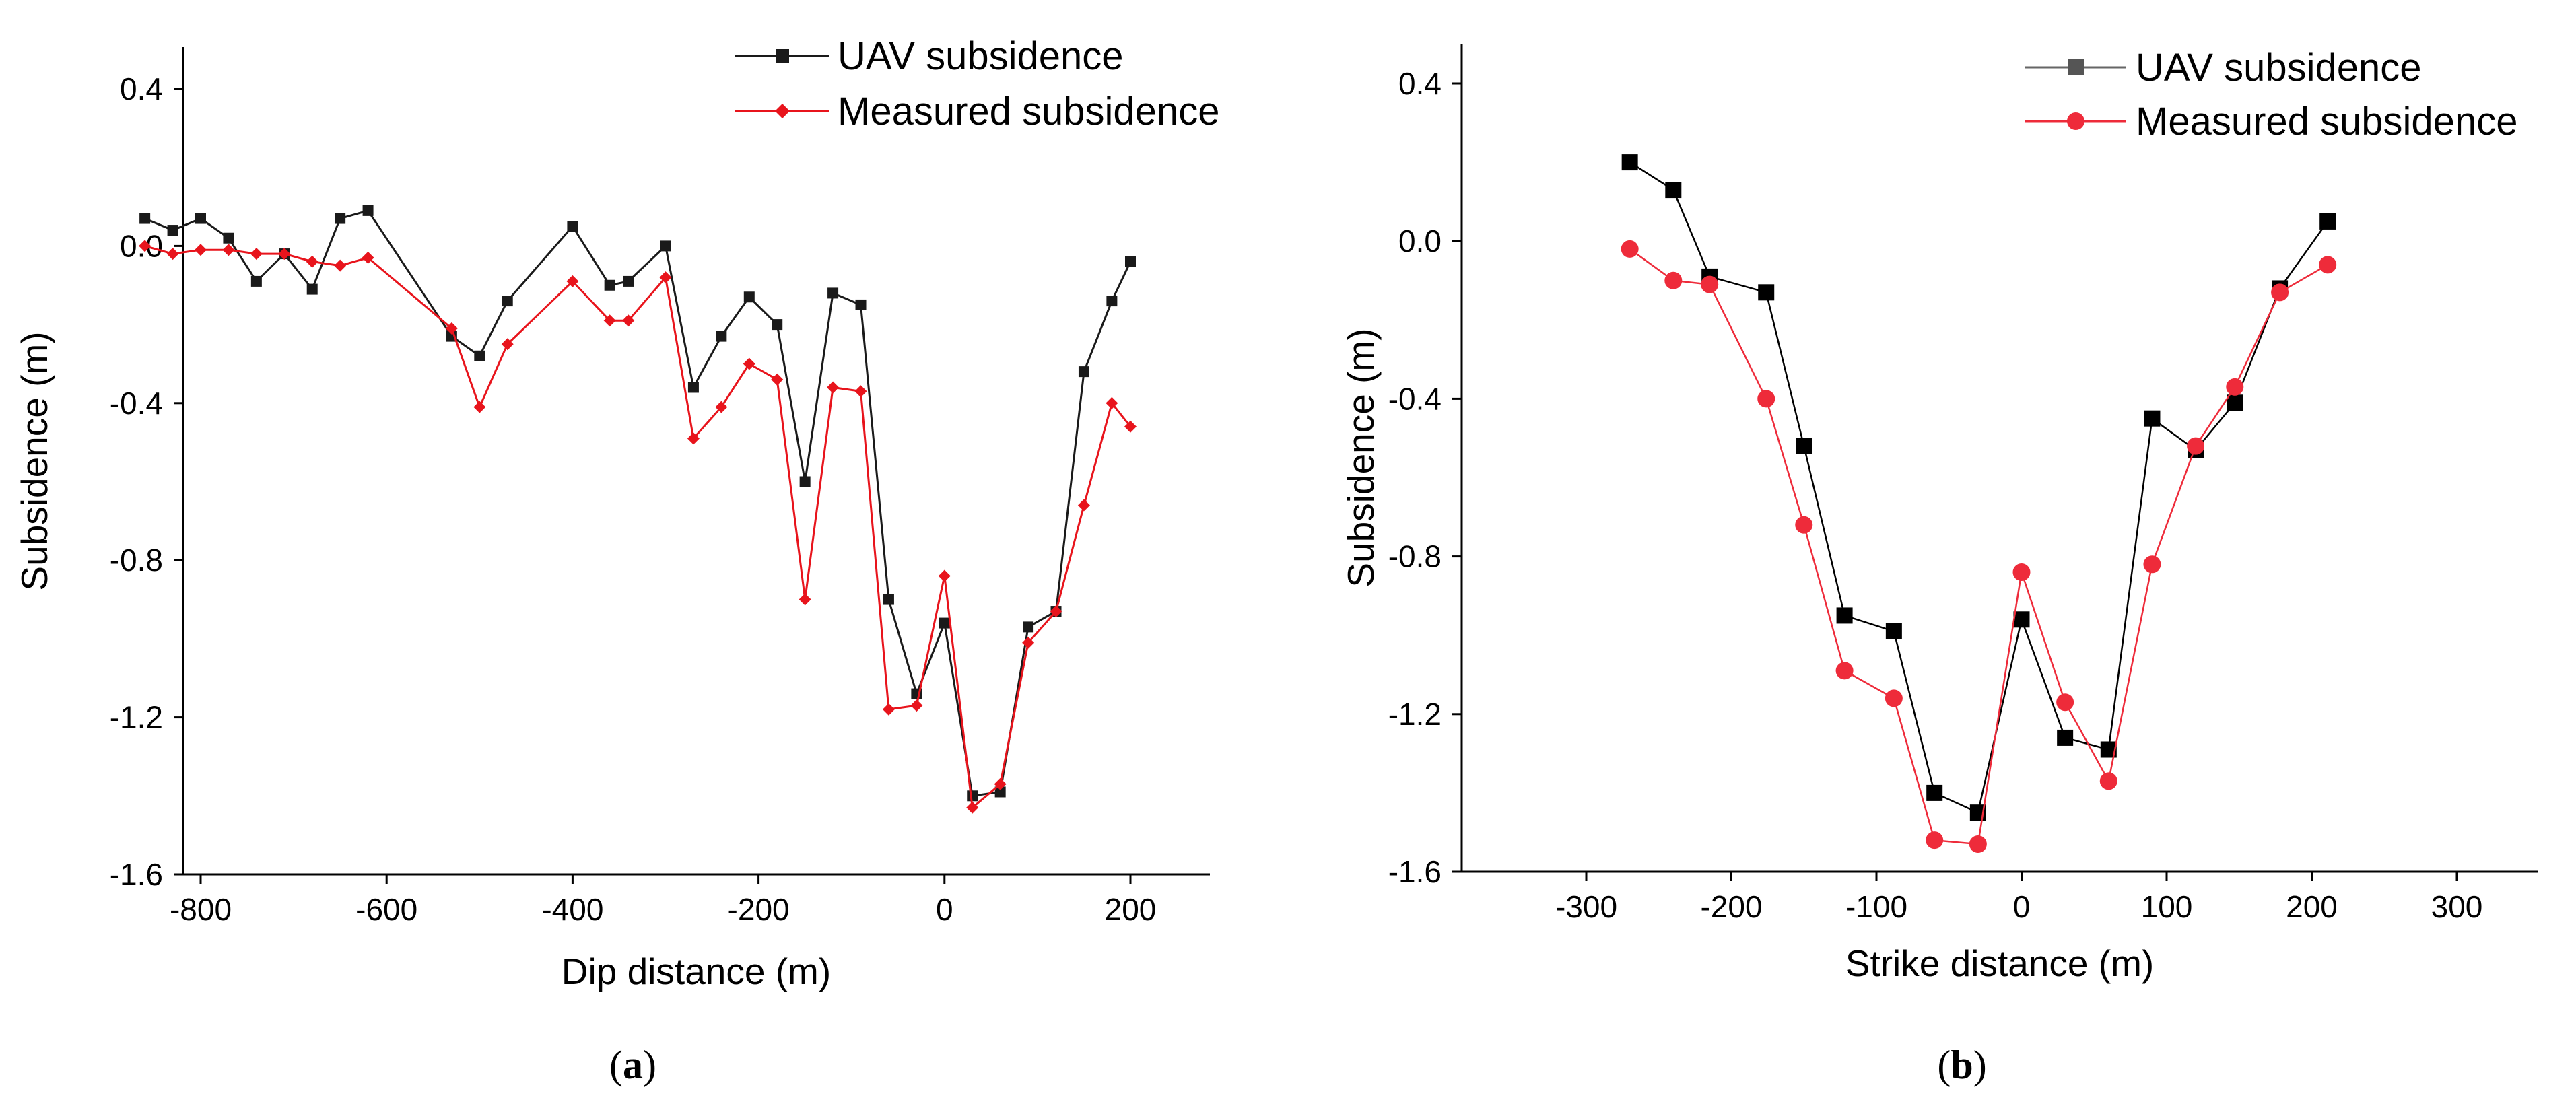 The image size is (2576, 1108). What do you see at coordinates (1586, 906) in the screenshot?
I see `chart-b-x-tick-label: -300` at bounding box center [1586, 906].